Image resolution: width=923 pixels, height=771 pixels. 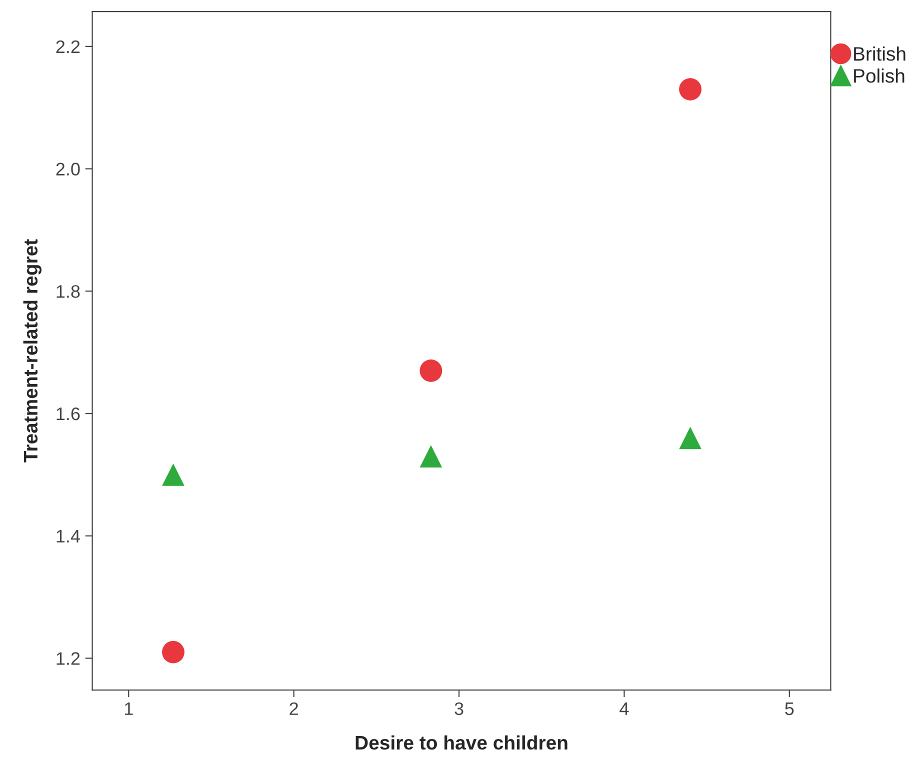 I want to click on y-axis-title: Treatment-related regret, so click(x=32, y=350).